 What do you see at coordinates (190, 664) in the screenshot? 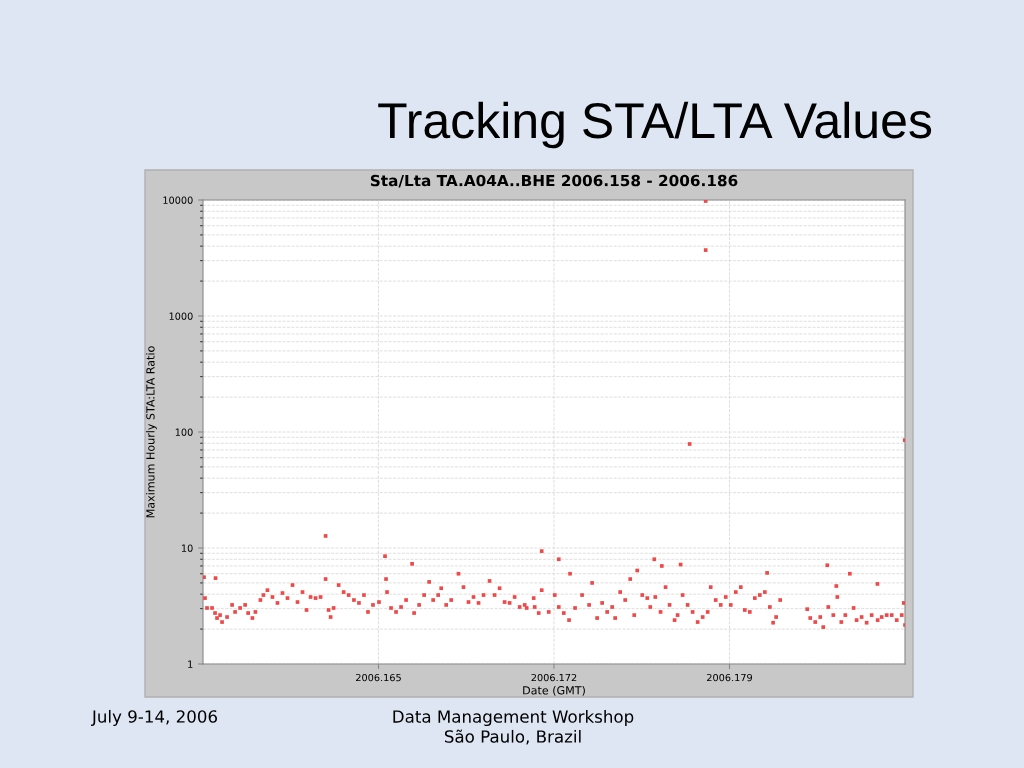
I see `y-tick-label: 1` at bounding box center [190, 664].